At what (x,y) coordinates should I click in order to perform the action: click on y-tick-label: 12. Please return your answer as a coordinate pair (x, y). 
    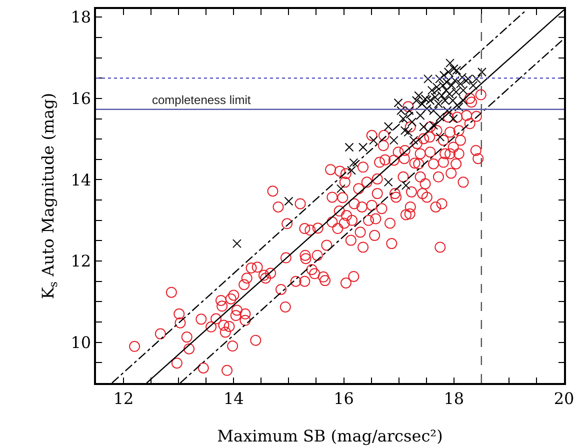
    Looking at the image, I should click on (81, 261).